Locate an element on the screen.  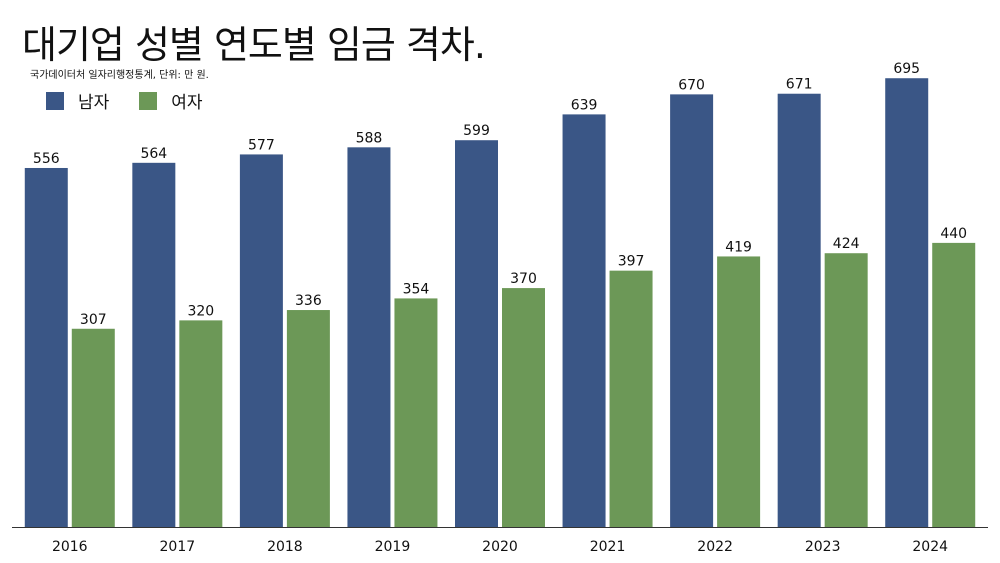
legend-label-female: 여자 is located at coordinates (187, 103).